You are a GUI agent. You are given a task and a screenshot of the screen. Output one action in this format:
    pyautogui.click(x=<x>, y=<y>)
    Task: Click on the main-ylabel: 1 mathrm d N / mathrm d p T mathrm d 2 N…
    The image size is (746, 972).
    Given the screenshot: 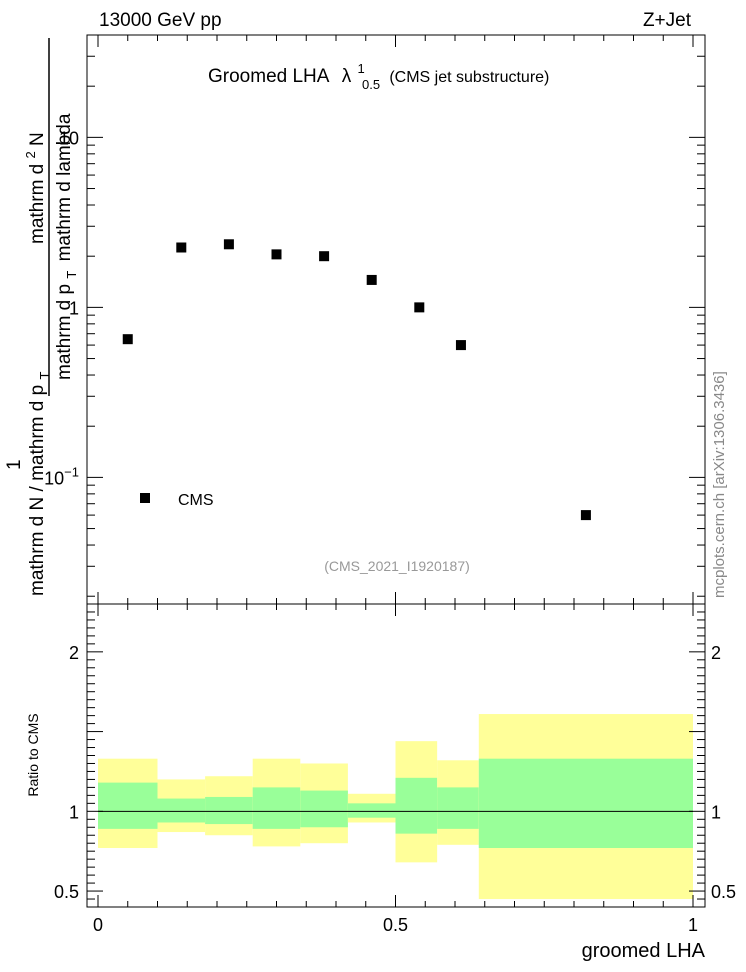 What is the action you would take?
    pyautogui.click(x=42, y=317)
    